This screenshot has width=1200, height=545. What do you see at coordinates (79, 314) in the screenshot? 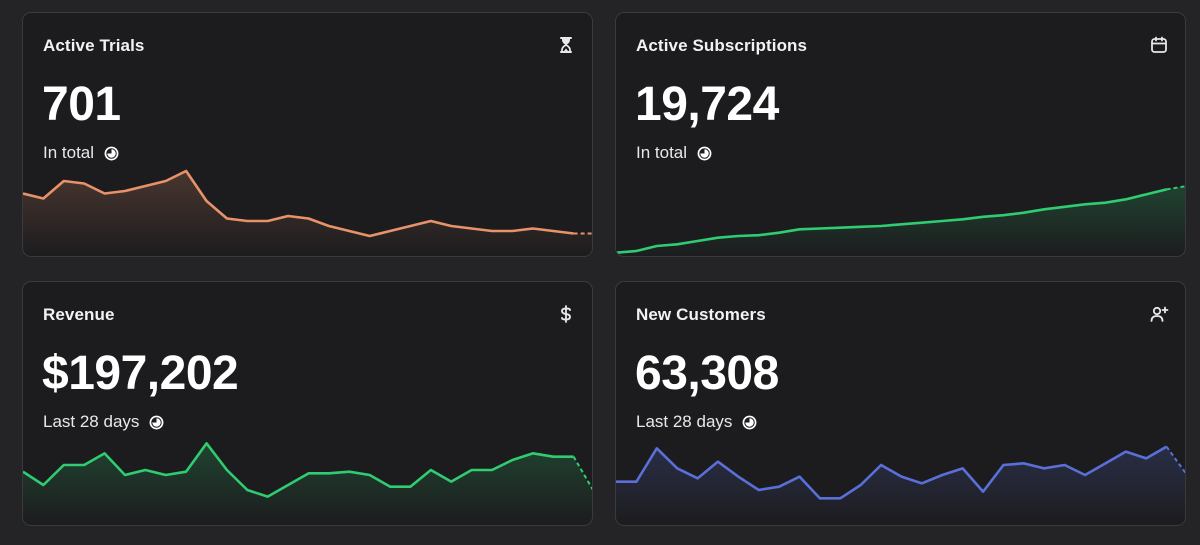
I see `card-title: Revenue` at bounding box center [79, 314].